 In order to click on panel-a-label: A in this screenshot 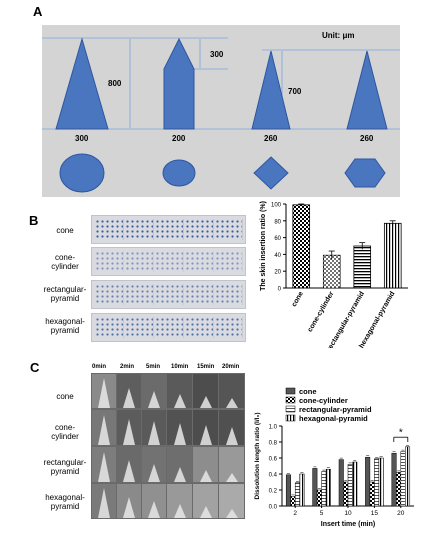, I will do `click(38, 11)`.